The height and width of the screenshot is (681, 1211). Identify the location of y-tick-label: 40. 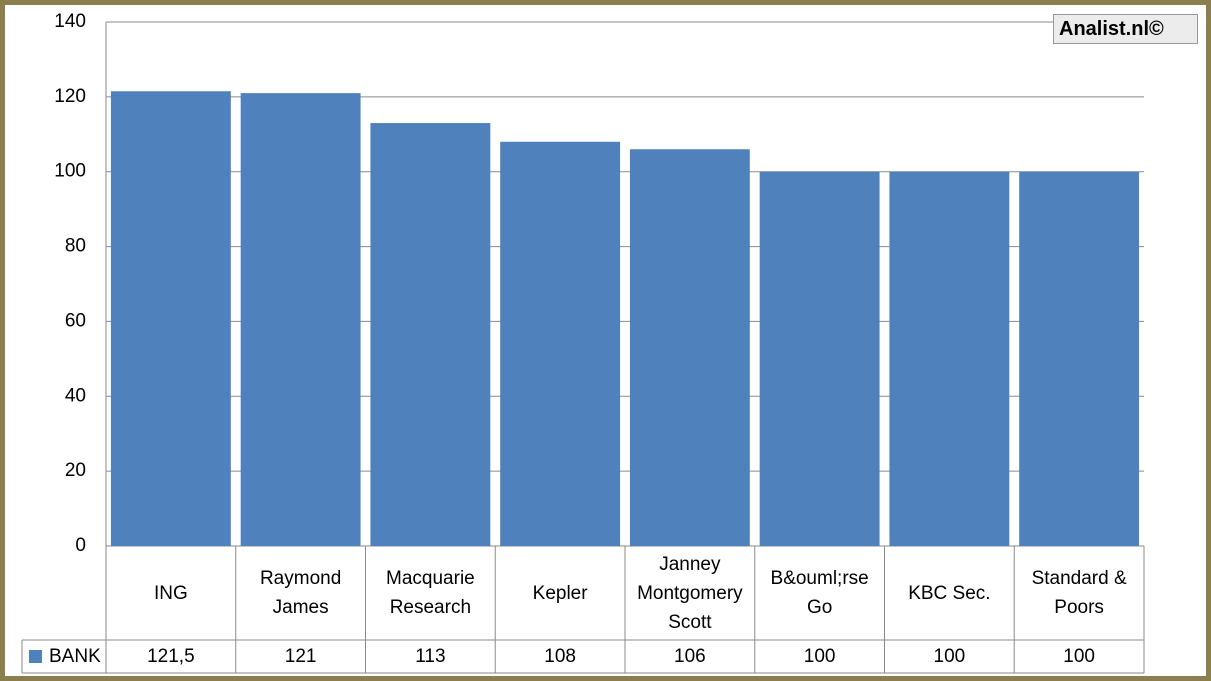
(75, 395).